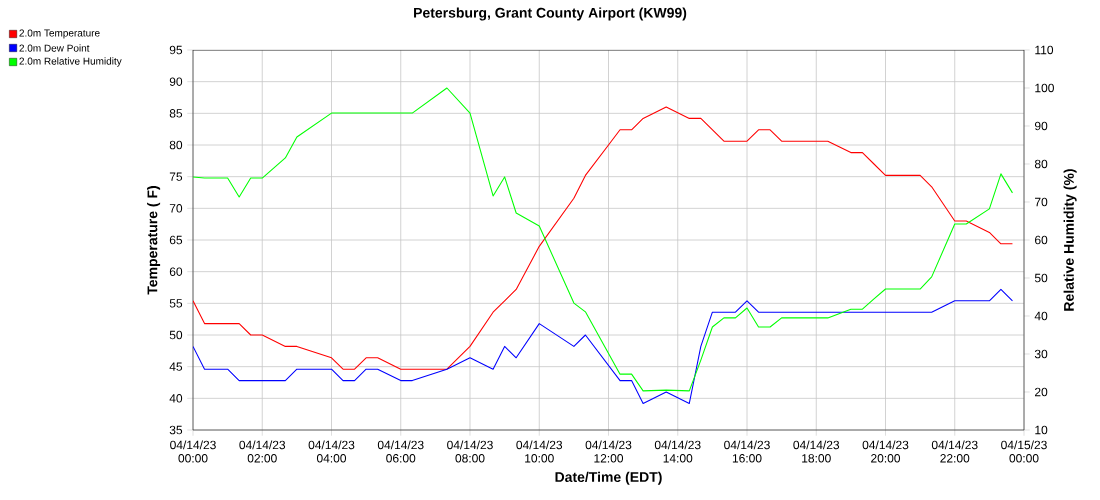 The image size is (1100, 500). What do you see at coordinates (1070, 240) in the screenshot?
I see `y2-axis-title: Relative Humidity (%)` at bounding box center [1070, 240].